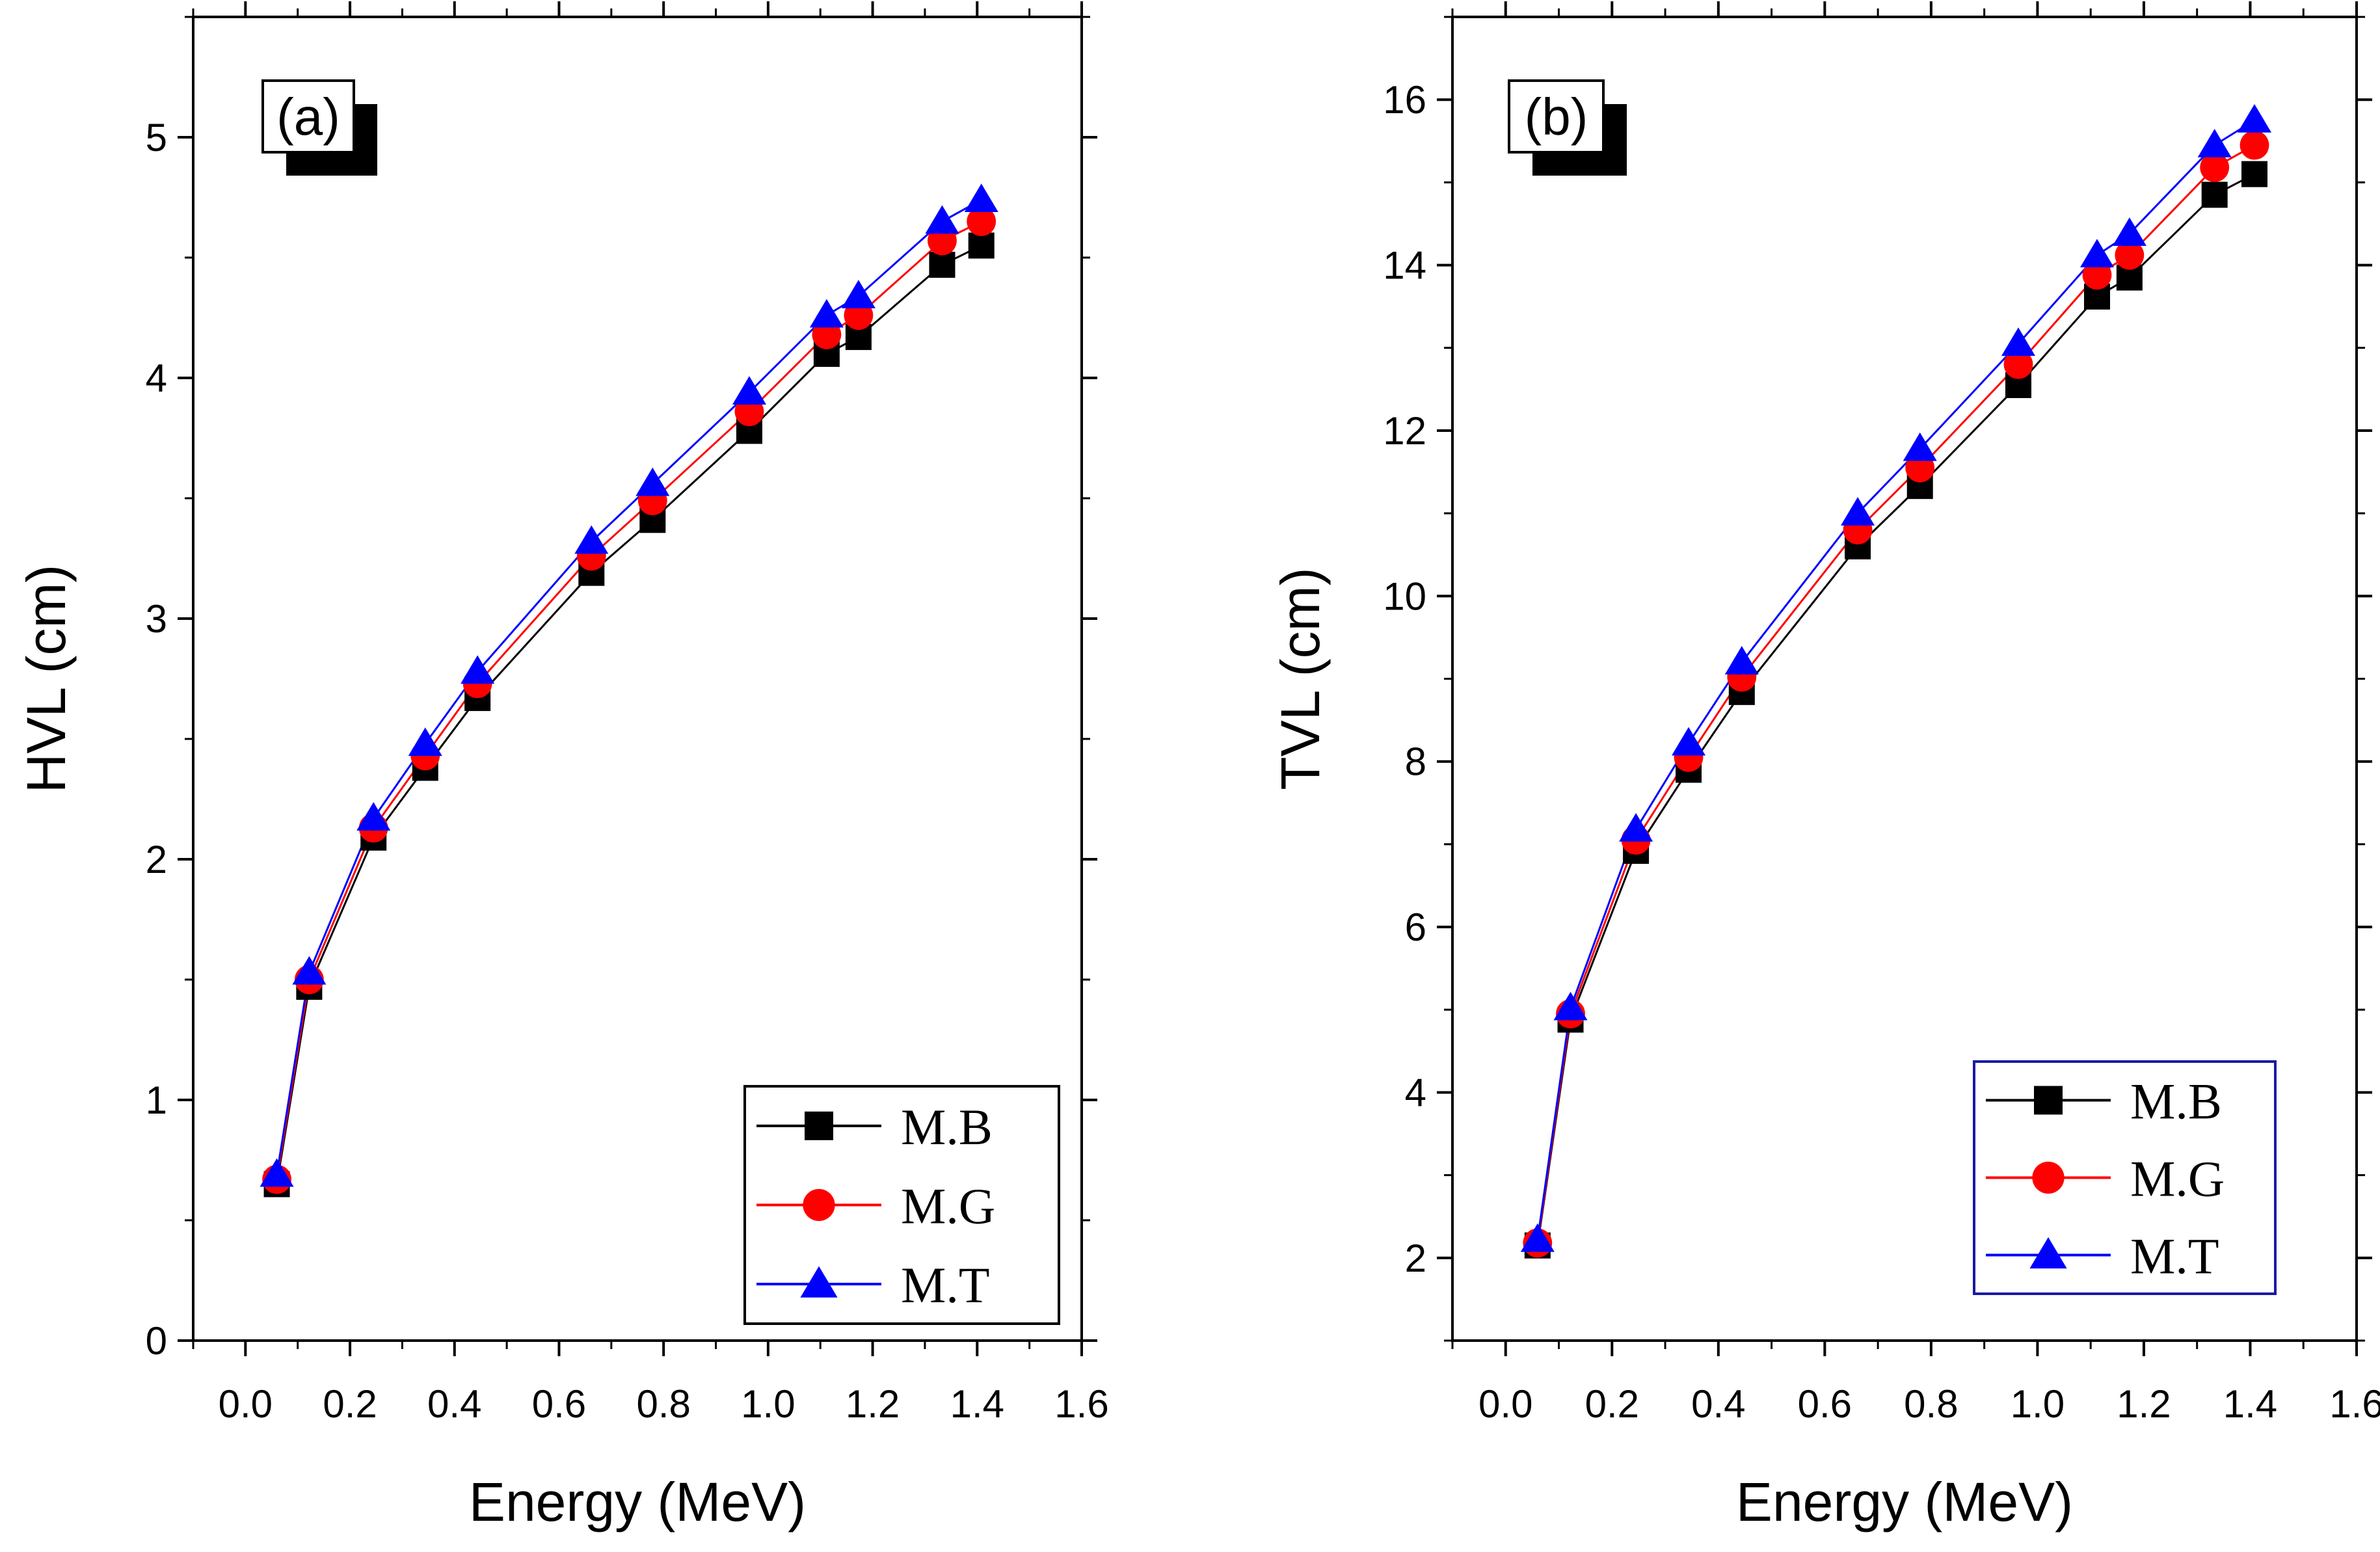 This screenshot has width=2380, height=1552. I want to click on y-tick-label: 12, so click(1404, 431).